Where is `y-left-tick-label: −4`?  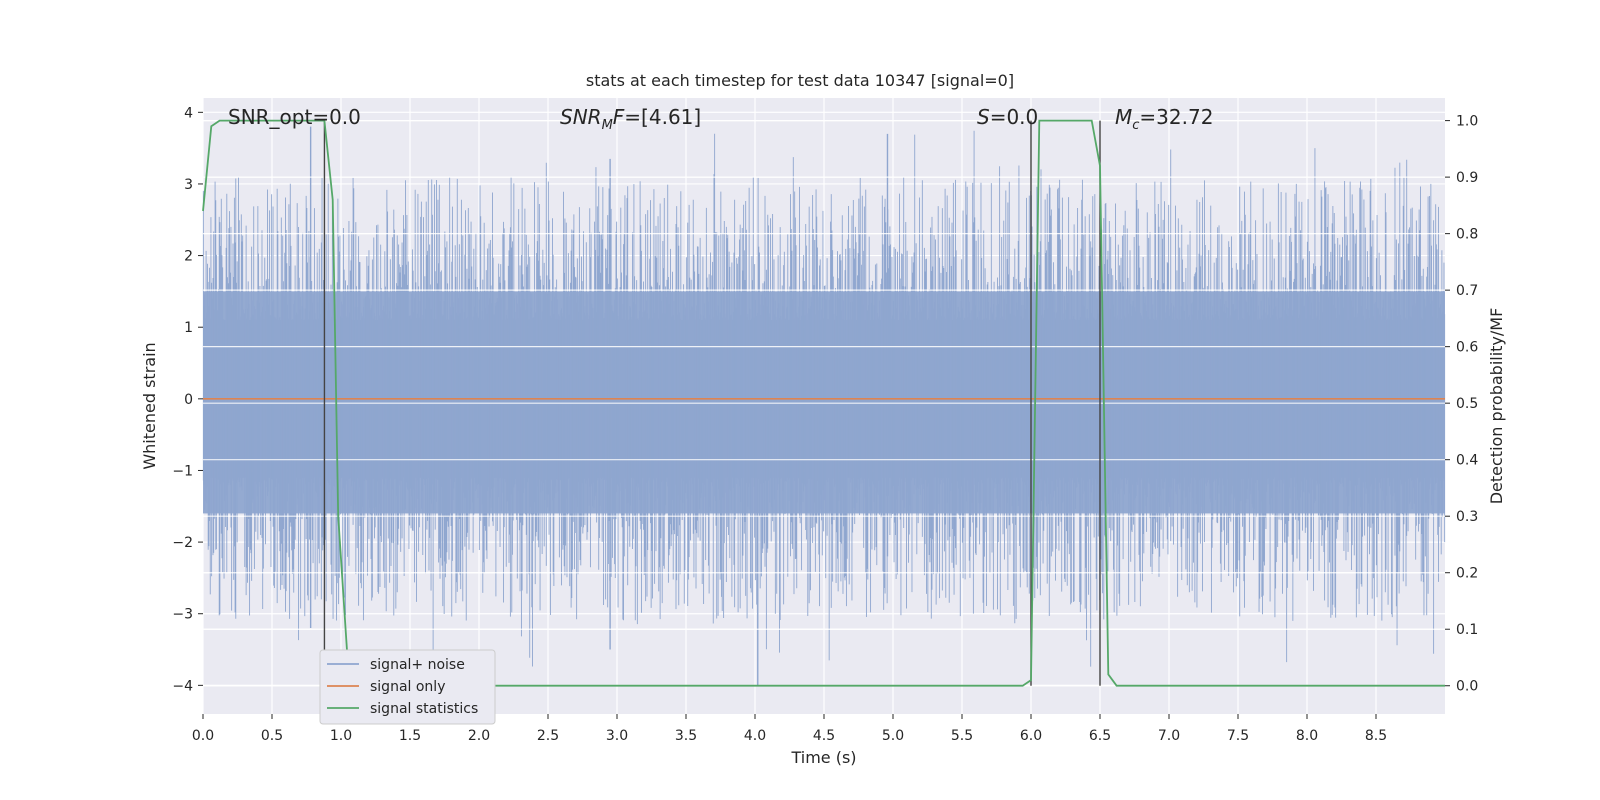 y-left-tick-label: −4 is located at coordinates (182, 686).